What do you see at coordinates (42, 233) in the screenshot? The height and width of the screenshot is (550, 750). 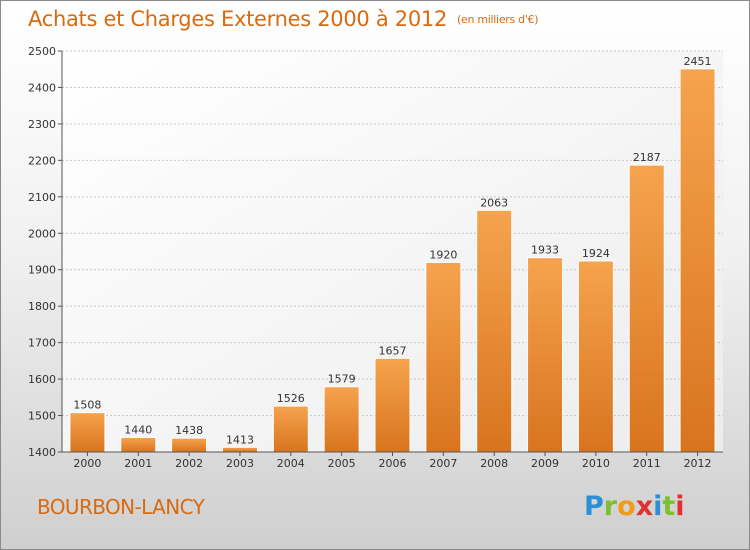 I see `y-tick-label: 2000` at bounding box center [42, 233].